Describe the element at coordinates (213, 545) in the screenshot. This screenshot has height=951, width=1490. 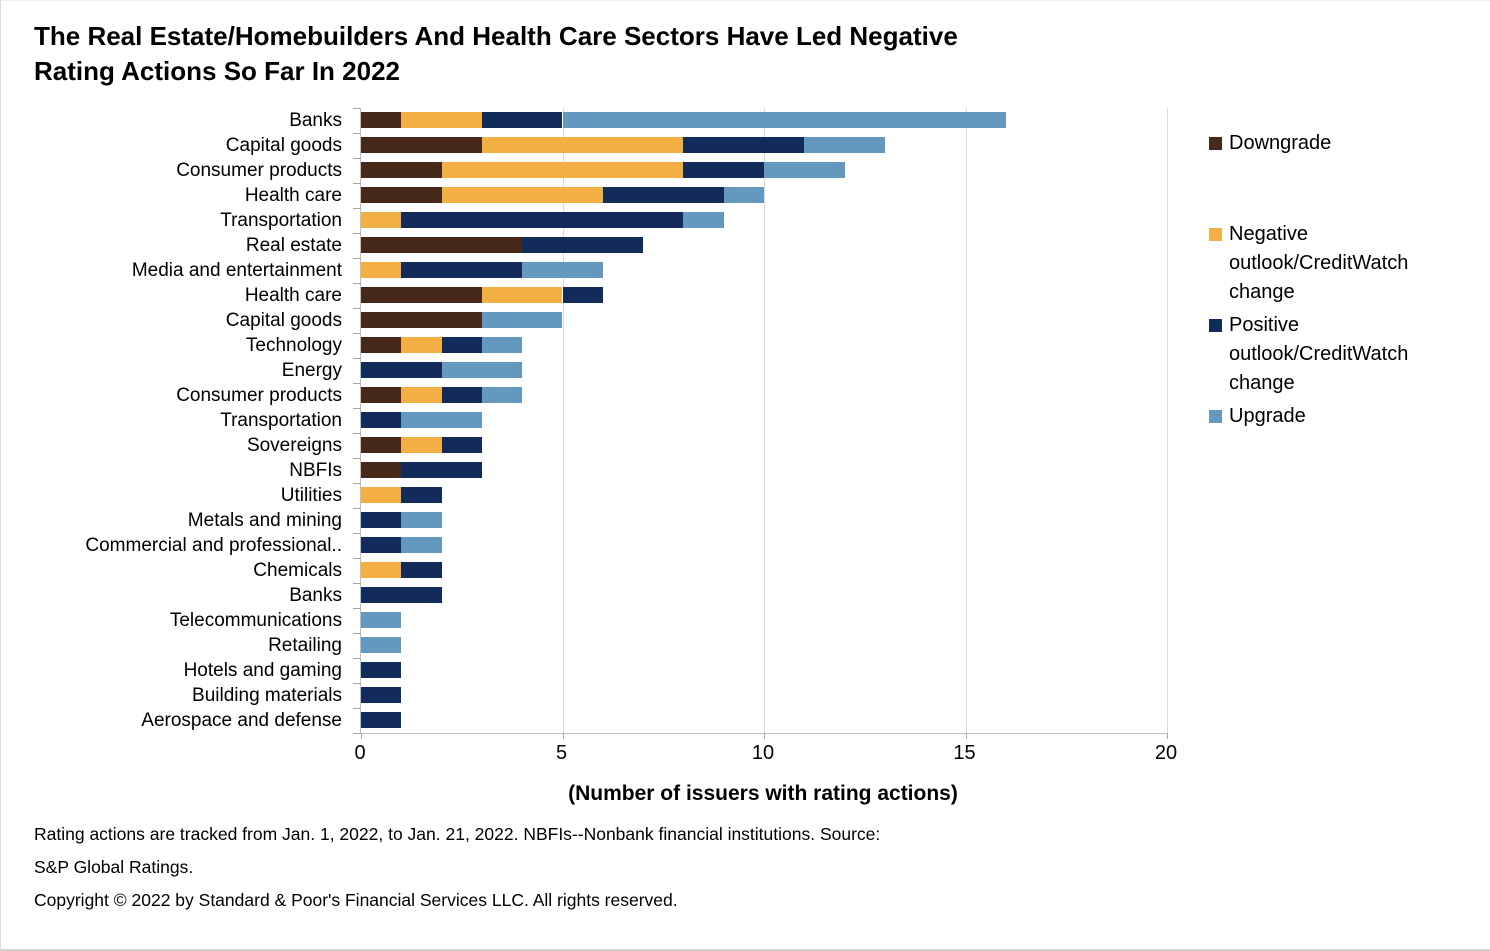
I see `category-label: Commercial and professional..` at that location.